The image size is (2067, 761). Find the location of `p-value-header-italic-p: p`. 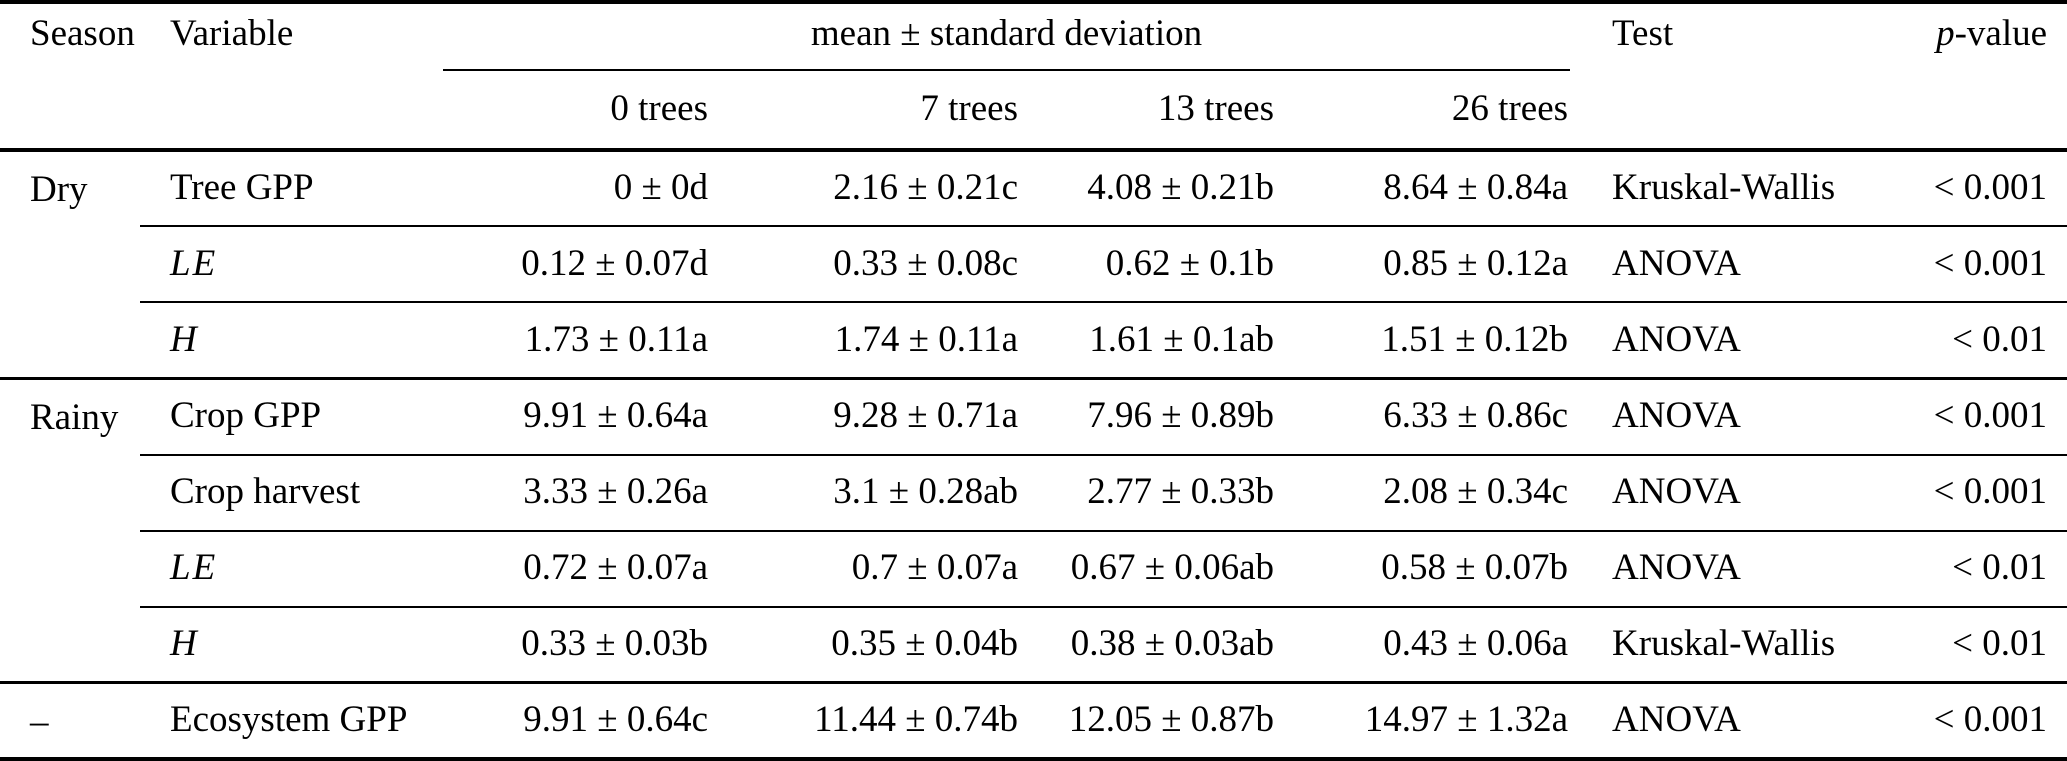

p-value-header-italic-p: p is located at coordinates (1945, 33).